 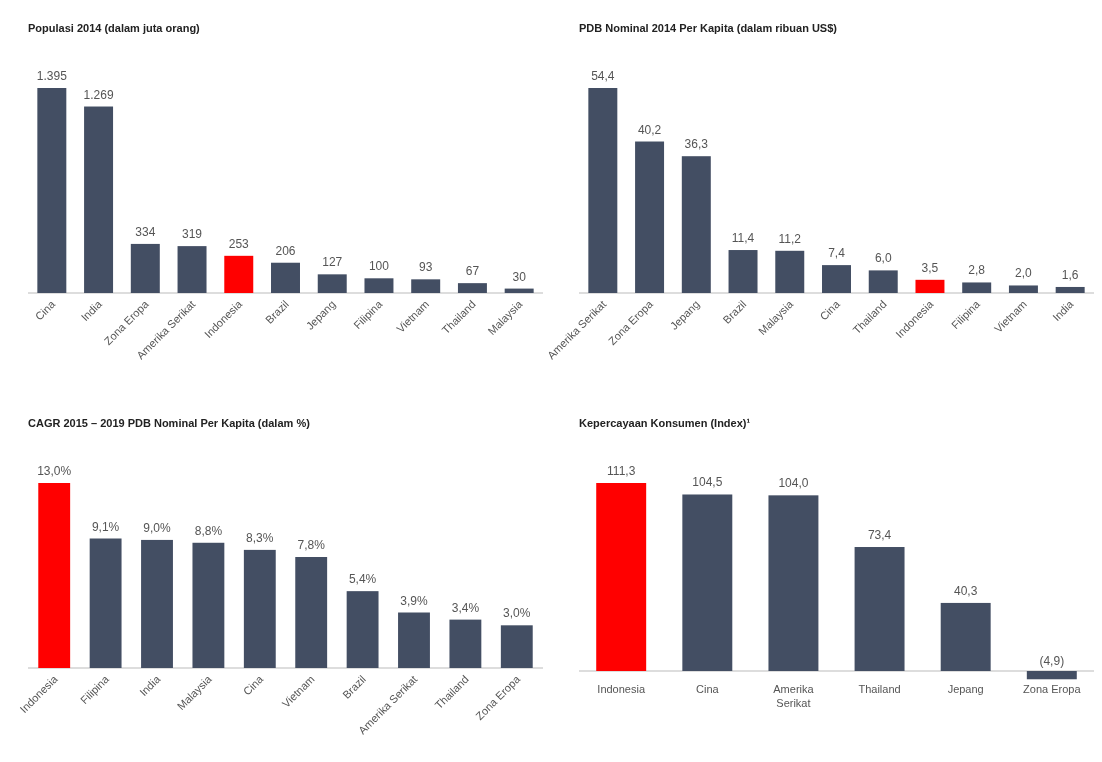 What do you see at coordinates (517, 613) in the screenshot?
I see `data-label: 3,0%` at bounding box center [517, 613].